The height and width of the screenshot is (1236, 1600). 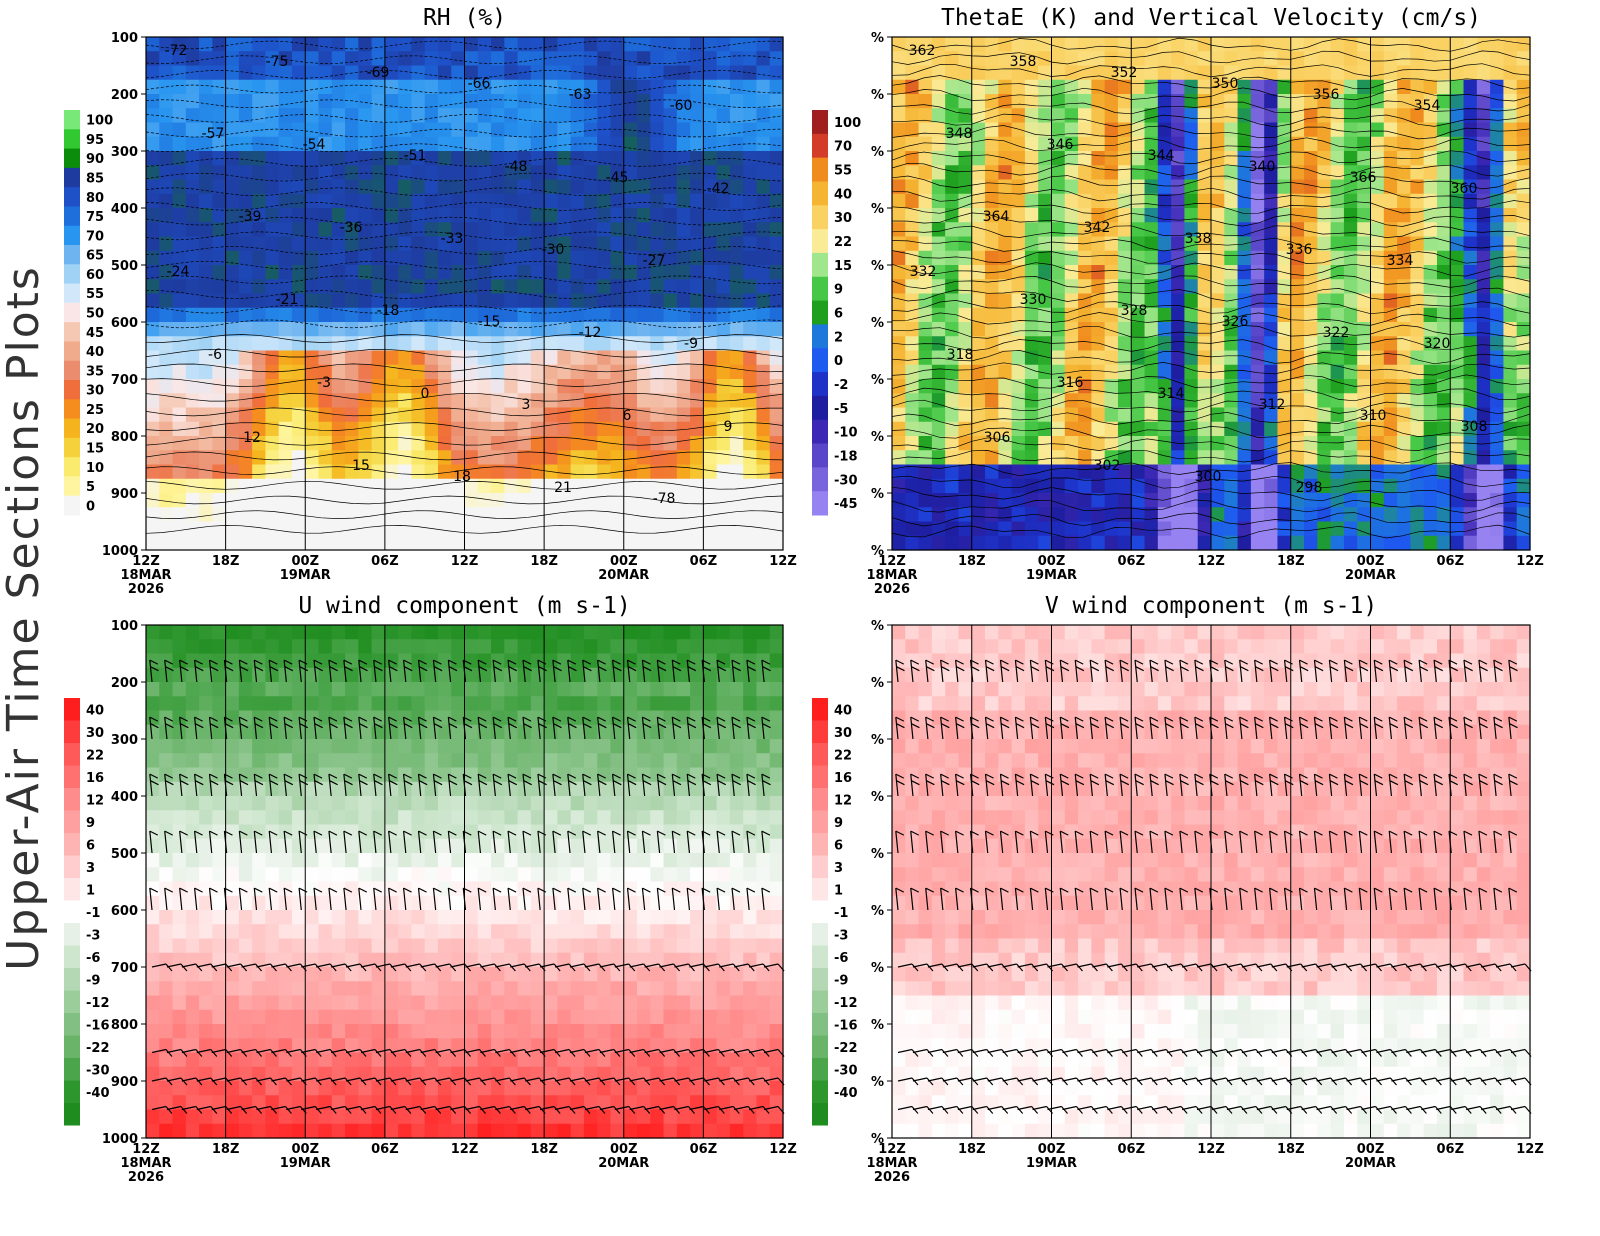 I want to click on thetae-colorbar-swatch, so click(x=820, y=122).